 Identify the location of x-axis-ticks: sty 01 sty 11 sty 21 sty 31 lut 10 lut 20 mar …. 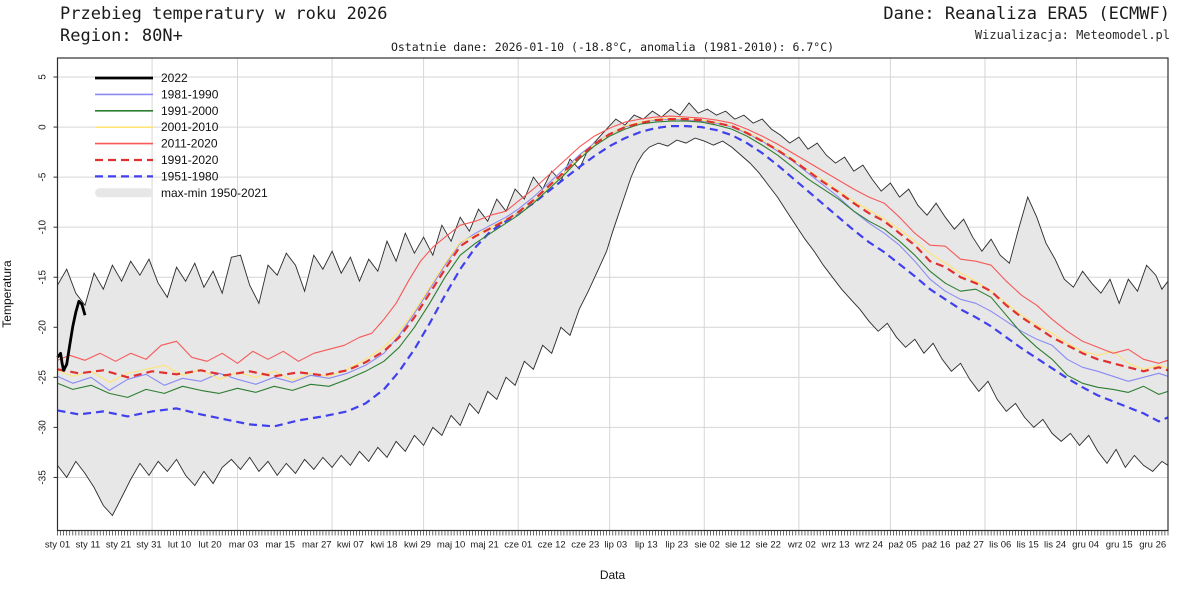
(607, 540).